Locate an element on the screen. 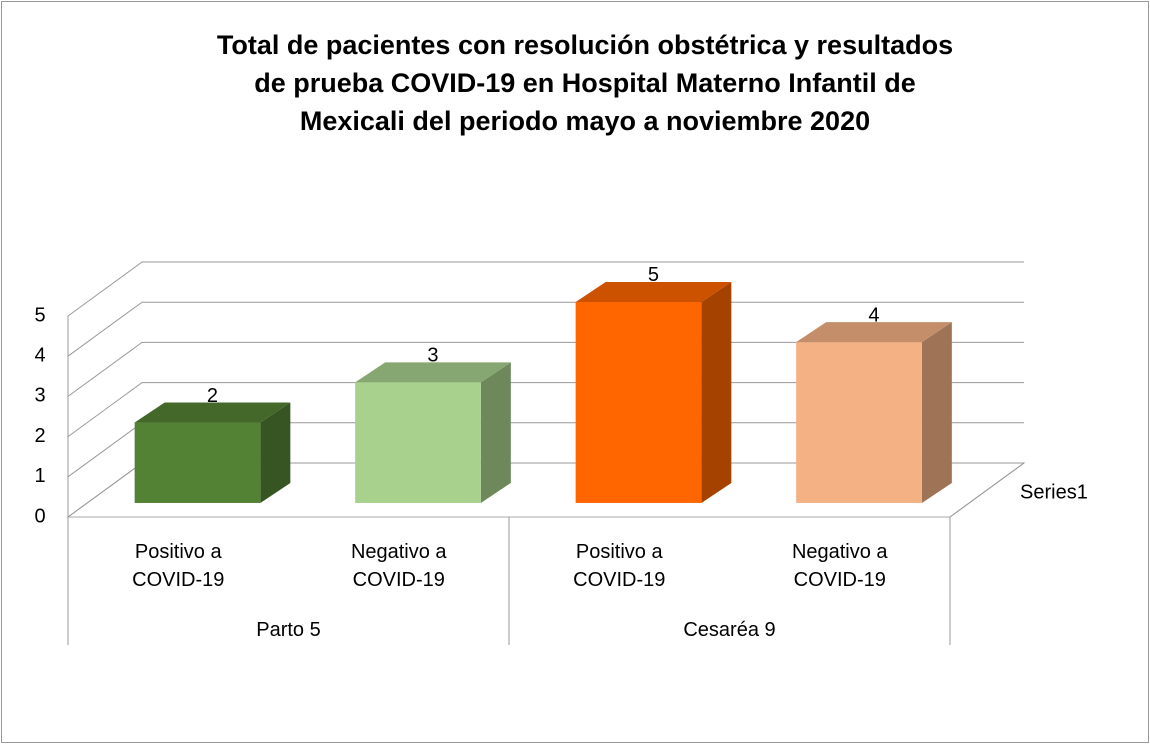 The image size is (1150, 744). grid-line is located at coordinates (545, 289).